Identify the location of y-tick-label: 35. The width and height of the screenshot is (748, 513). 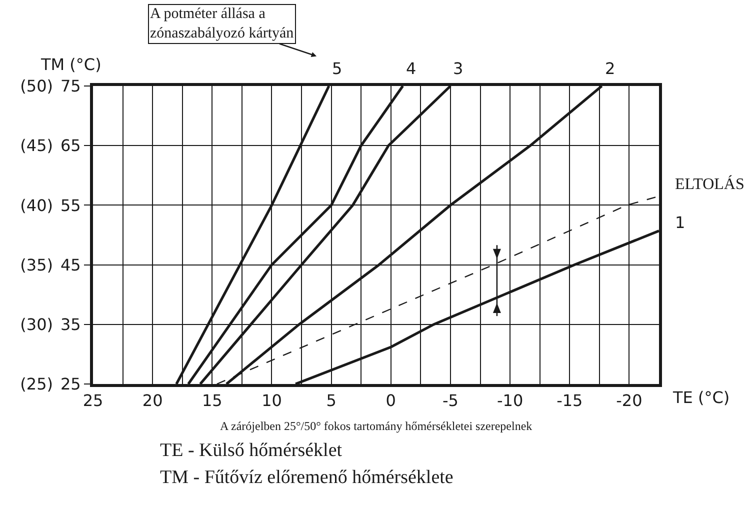
(70, 324).